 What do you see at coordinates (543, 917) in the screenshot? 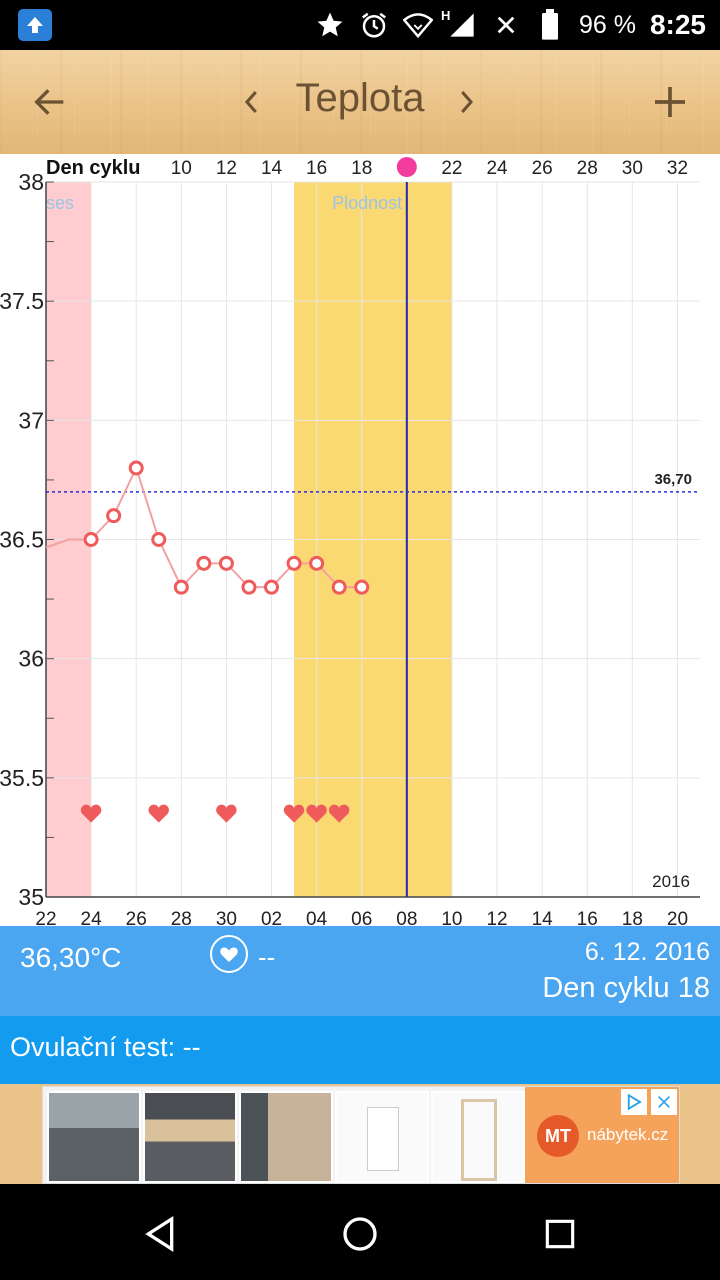
I see `x-tick-label: 14` at bounding box center [543, 917].